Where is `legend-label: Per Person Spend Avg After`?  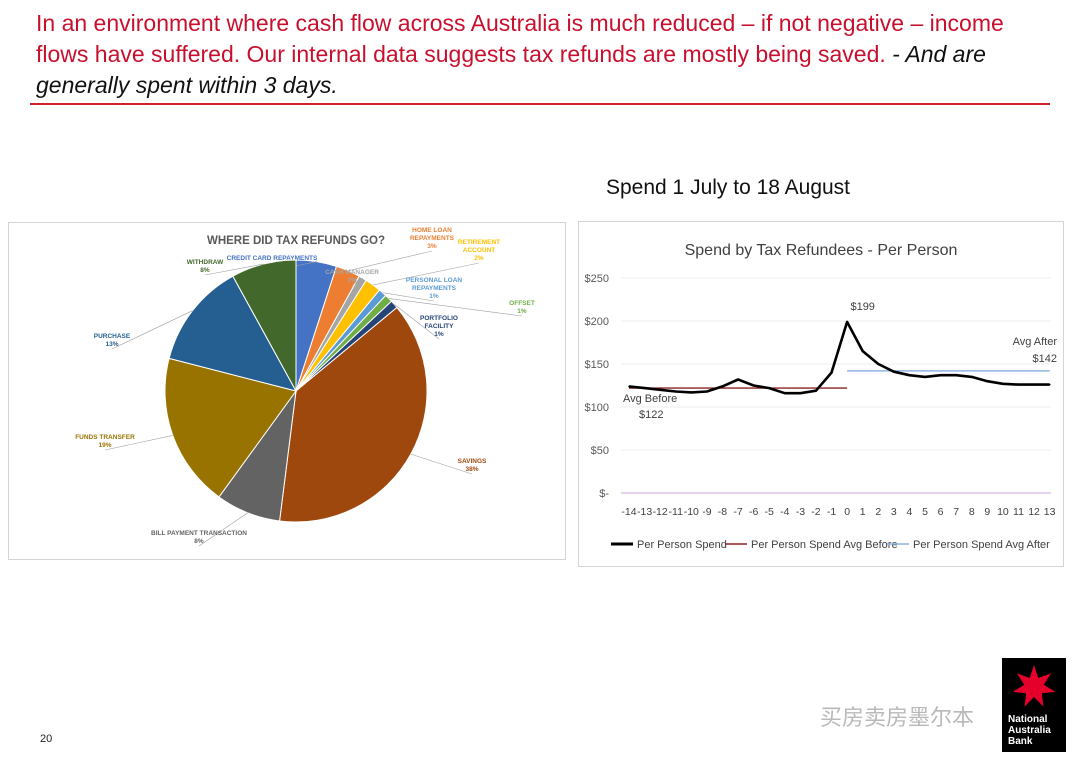
legend-label: Per Person Spend Avg After is located at coordinates (981, 545).